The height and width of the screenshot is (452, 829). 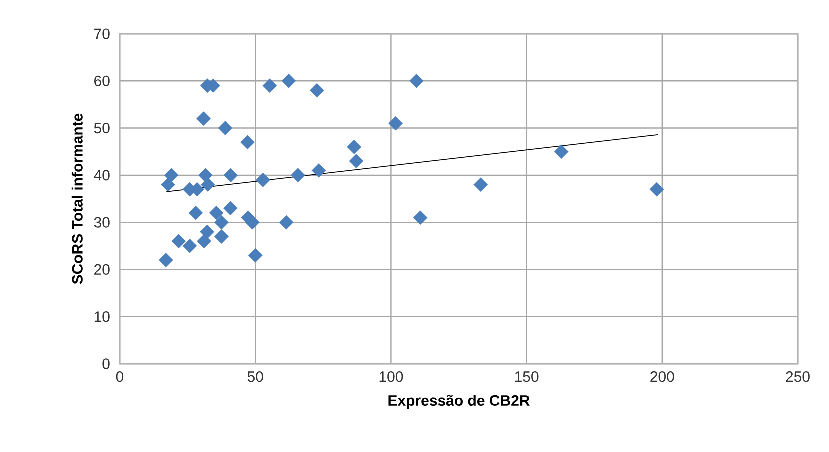 What do you see at coordinates (102, 317) in the screenshot?
I see `y-tick-label: 10` at bounding box center [102, 317].